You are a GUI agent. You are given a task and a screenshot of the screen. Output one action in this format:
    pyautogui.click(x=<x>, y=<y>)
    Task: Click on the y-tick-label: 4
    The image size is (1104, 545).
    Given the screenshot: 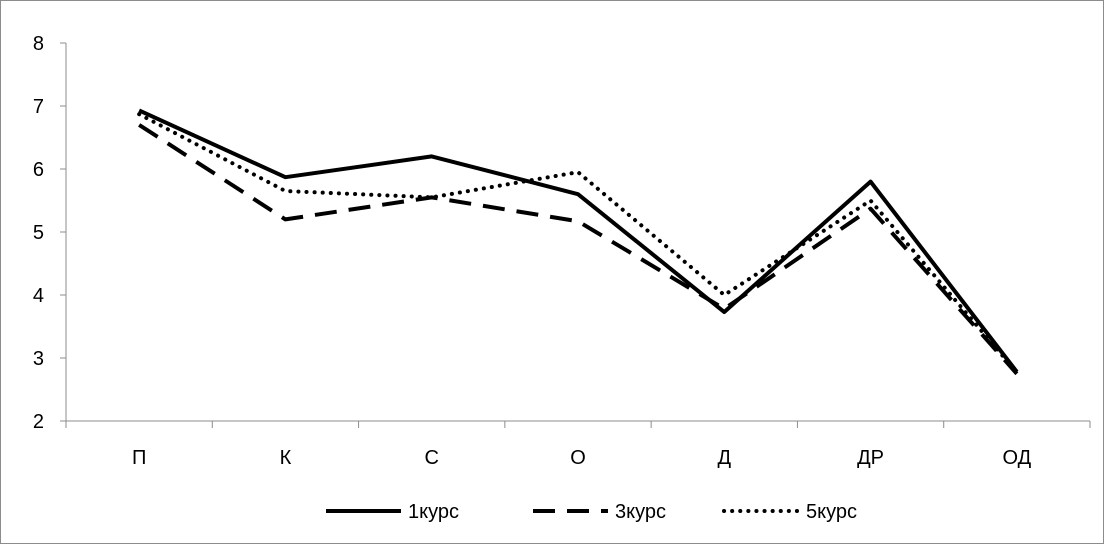 What is the action you would take?
    pyautogui.click(x=38, y=296)
    